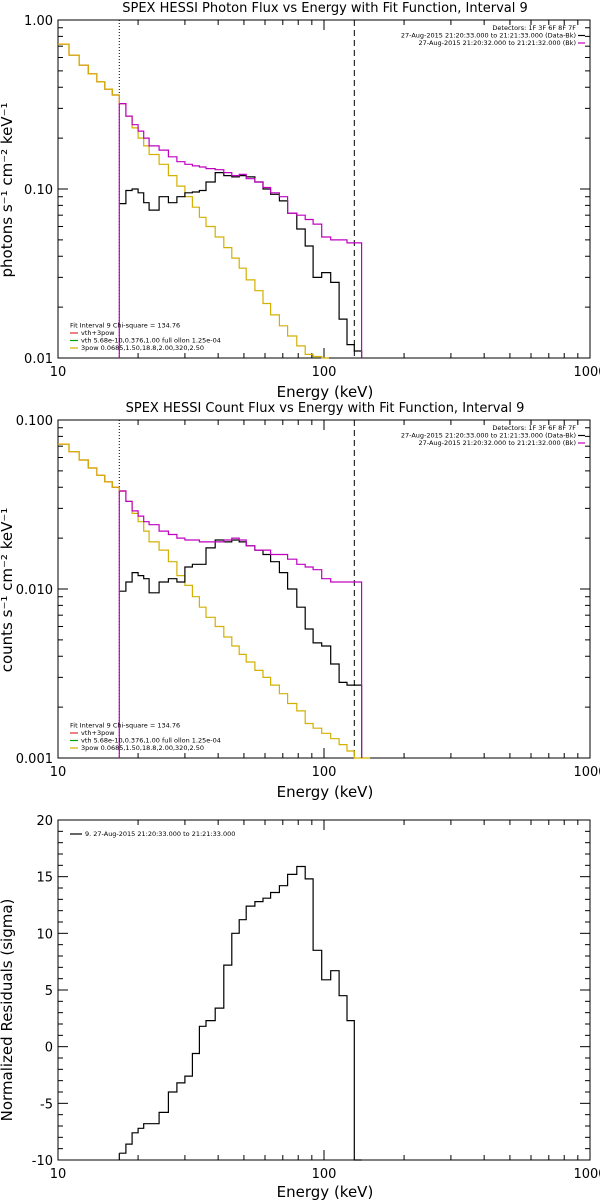  Describe the element at coordinates (46, 1104) in the screenshot. I see `y-tick-label: -5` at that location.